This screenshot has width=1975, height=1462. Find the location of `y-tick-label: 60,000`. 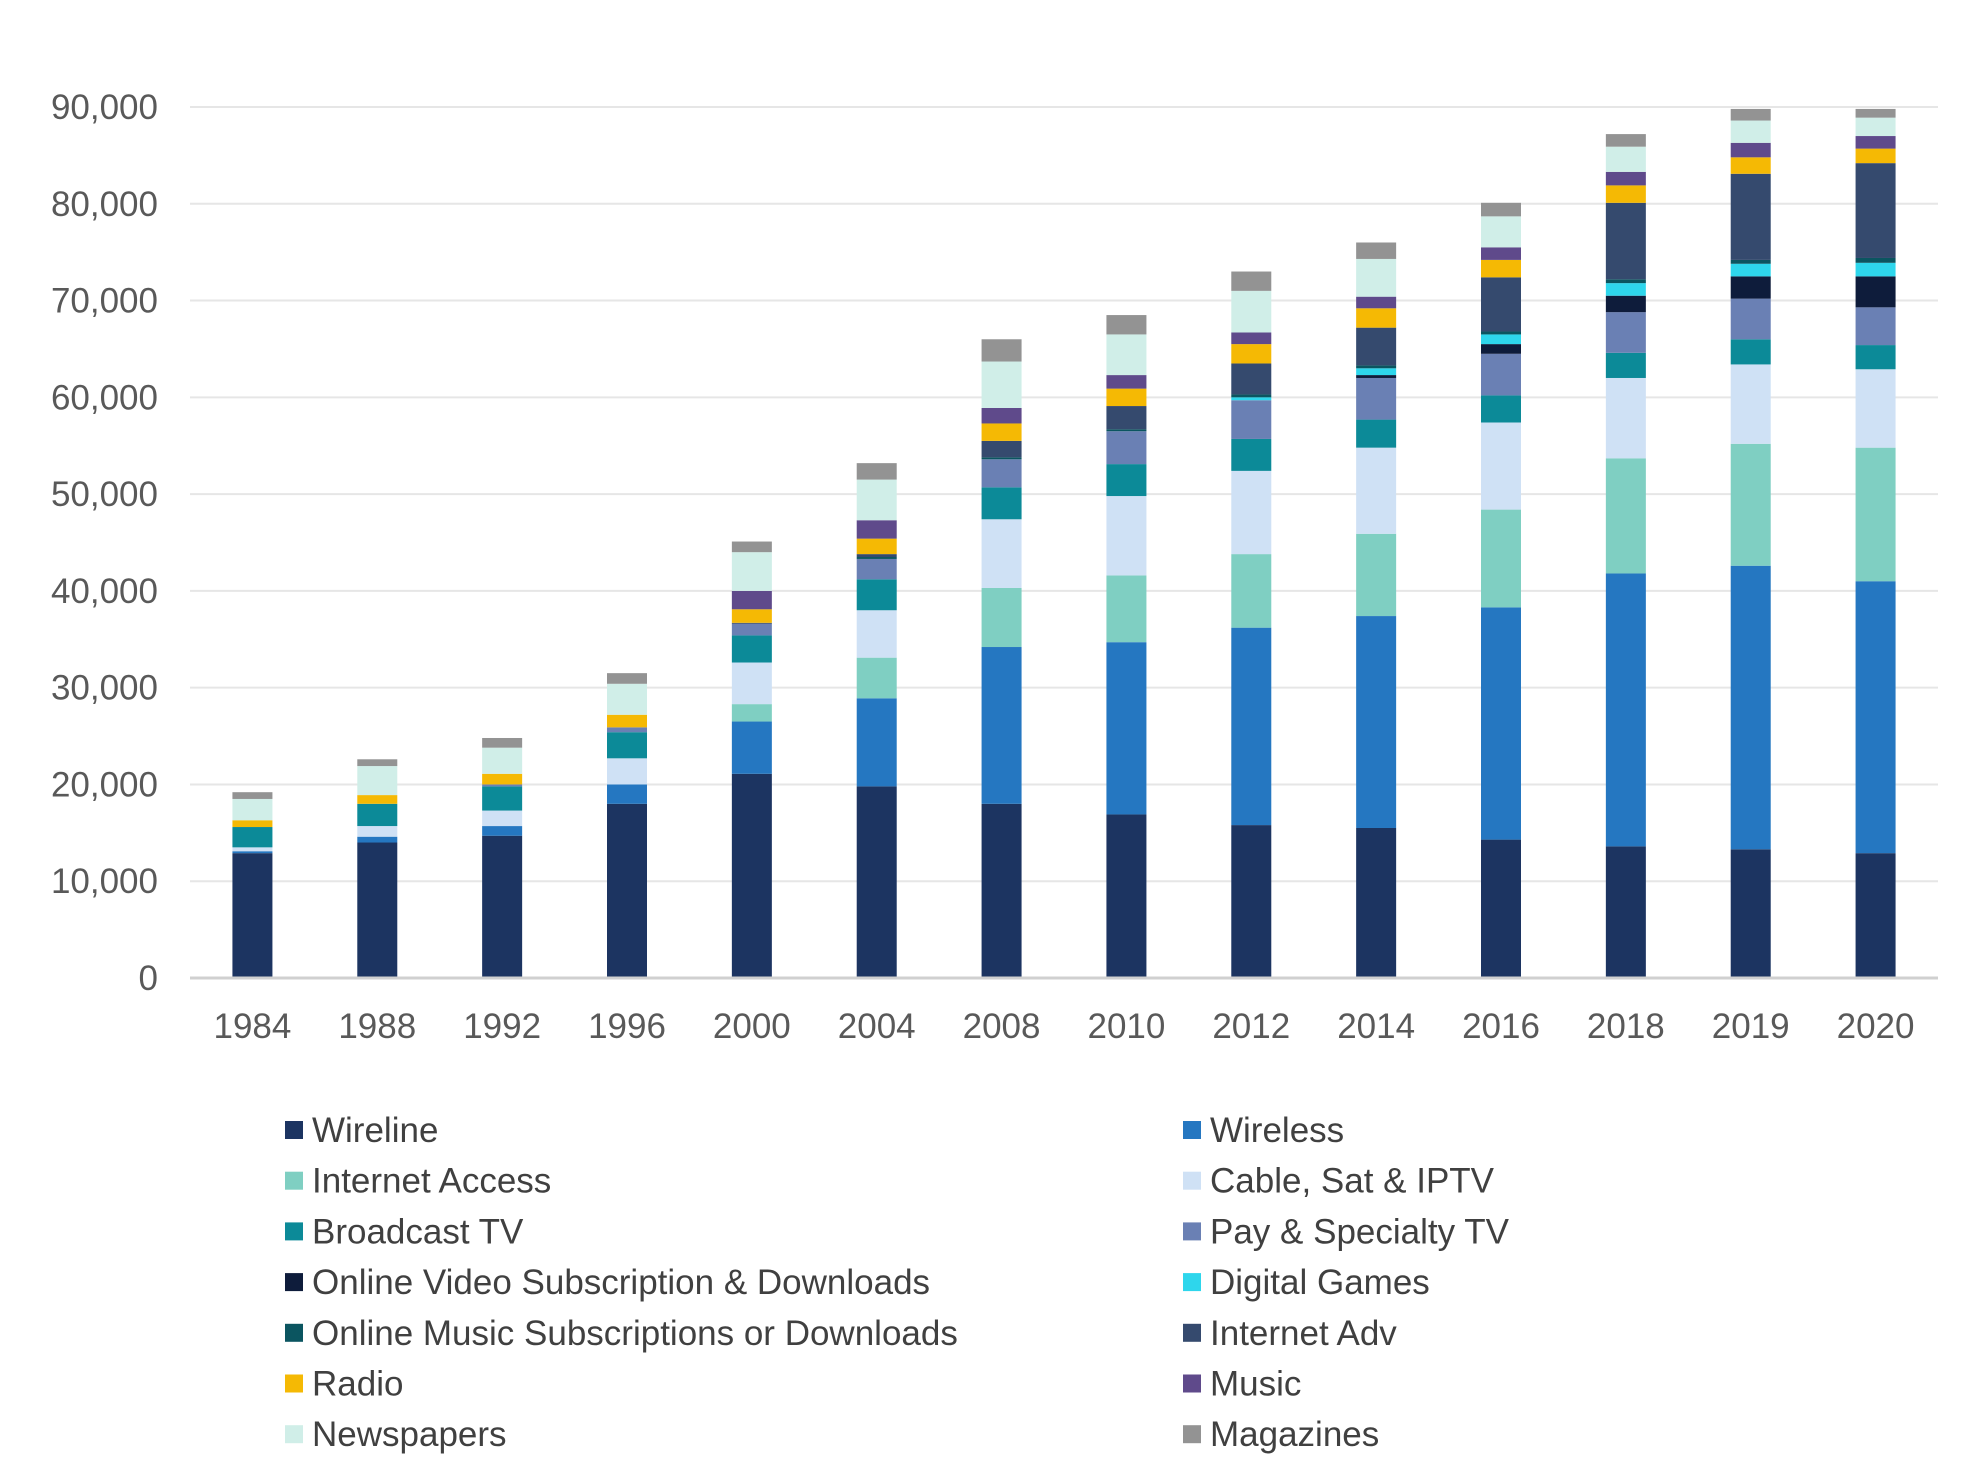

y-tick-label: 60,000 is located at coordinates (104, 397).